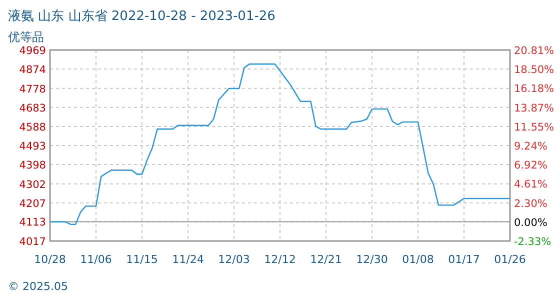 The image size is (560, 300). Describe the element at coordinates (531, 222) in the screenshot. I see `y2-tick-label: 0.00%` at that location.